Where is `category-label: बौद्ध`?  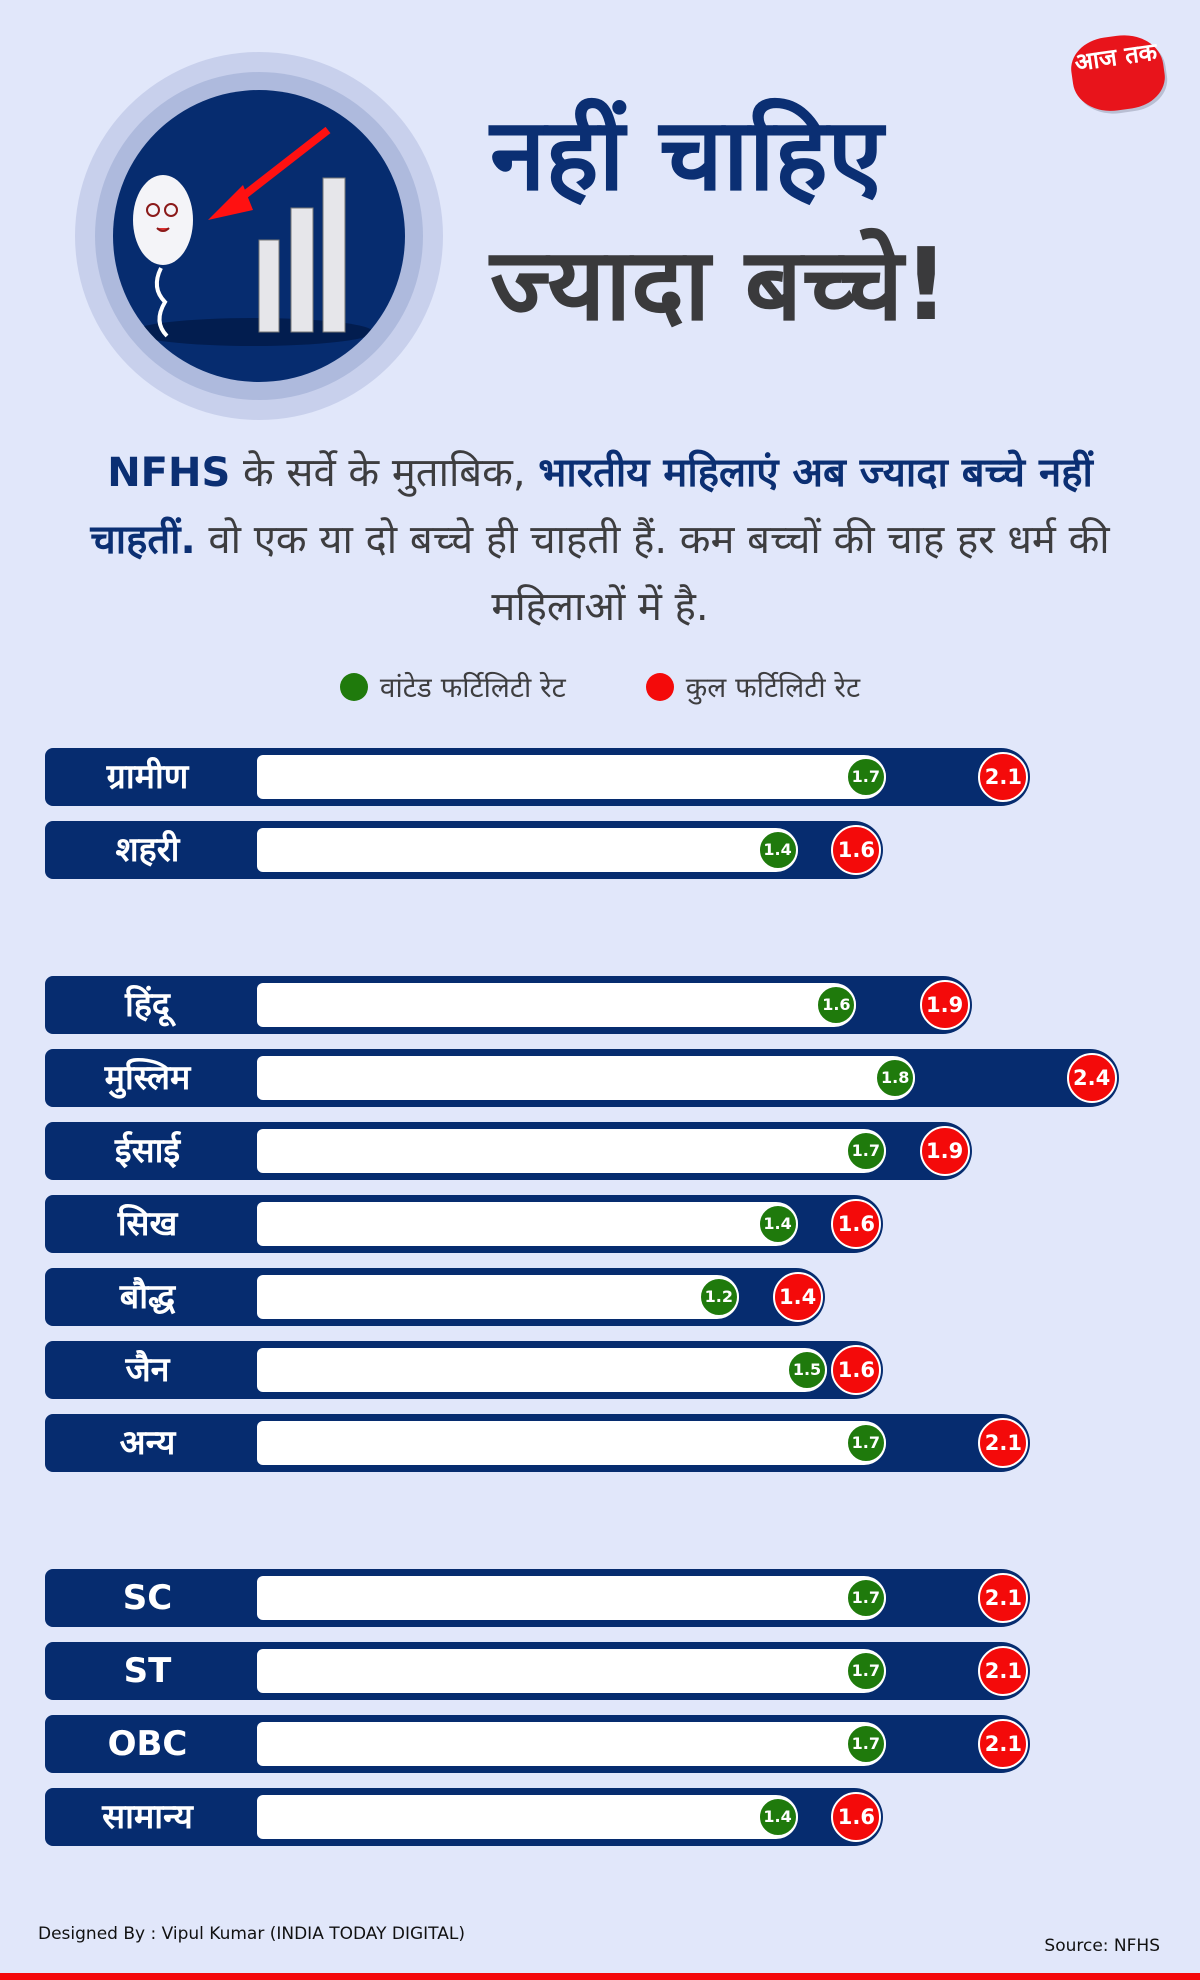
category-label: बौद्ध is located at coordinates (147, 1297).